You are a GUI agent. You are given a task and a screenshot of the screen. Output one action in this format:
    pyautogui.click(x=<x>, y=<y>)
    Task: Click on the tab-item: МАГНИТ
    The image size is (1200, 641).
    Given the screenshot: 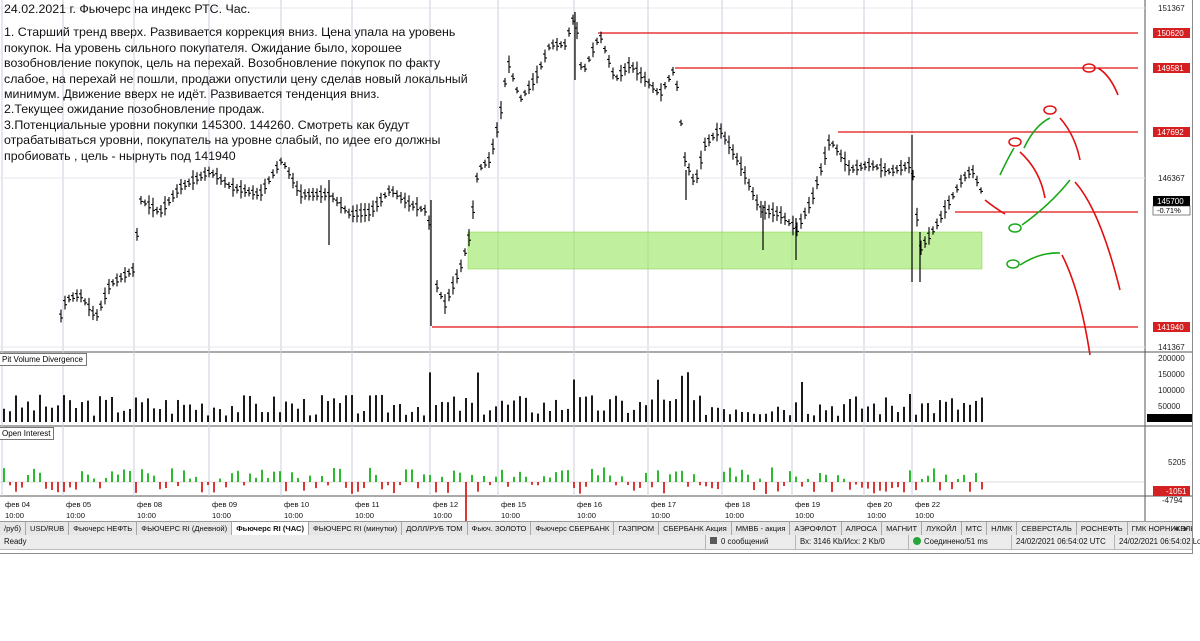 What is the action you would take?
    pyautogui.click(x=902, y=528)
    